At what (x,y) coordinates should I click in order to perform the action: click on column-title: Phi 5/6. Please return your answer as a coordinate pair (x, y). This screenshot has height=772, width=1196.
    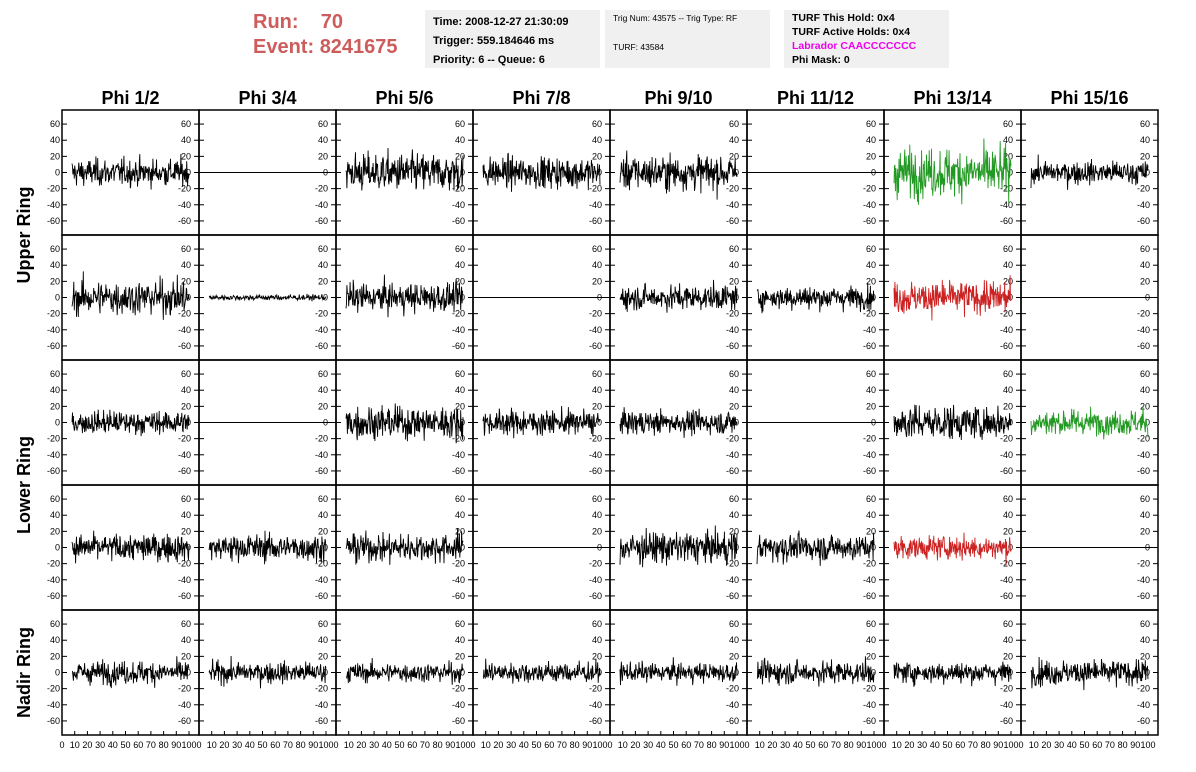
    Looking at the image, I should click on (404, 98).